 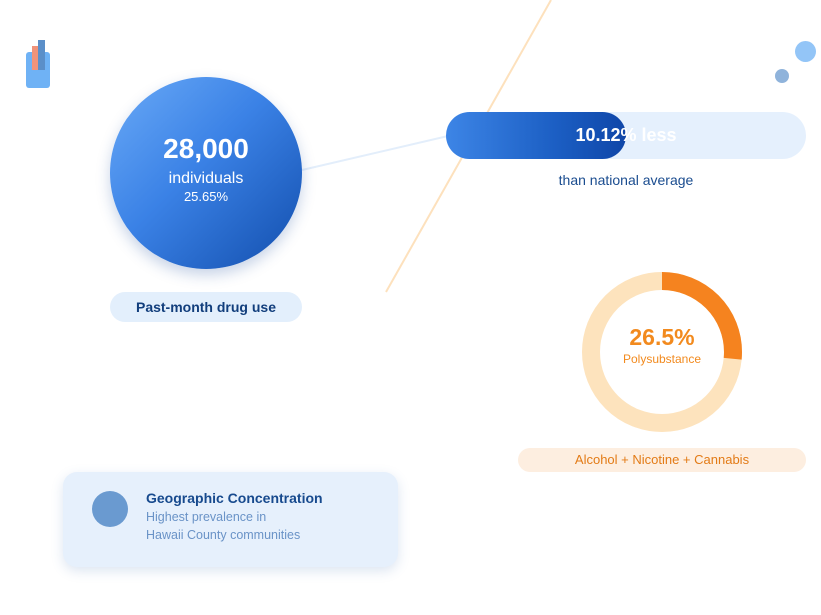 What do you see at coordinates (206, 307) in the screenshot?
I see `drug-use-label: Past-month drug use` at bounding box center [206, 307].